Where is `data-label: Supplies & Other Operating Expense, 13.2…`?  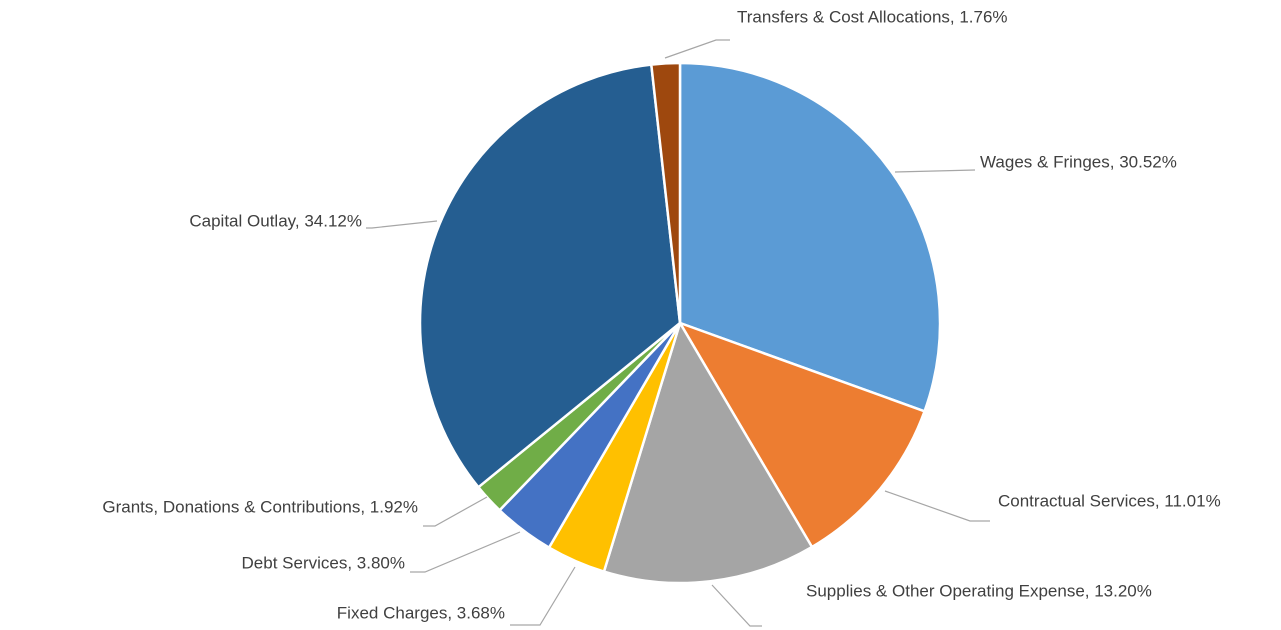 data-label: Supplies & Other Operating Expense, 13.2… is located at coordinates (979, 590).